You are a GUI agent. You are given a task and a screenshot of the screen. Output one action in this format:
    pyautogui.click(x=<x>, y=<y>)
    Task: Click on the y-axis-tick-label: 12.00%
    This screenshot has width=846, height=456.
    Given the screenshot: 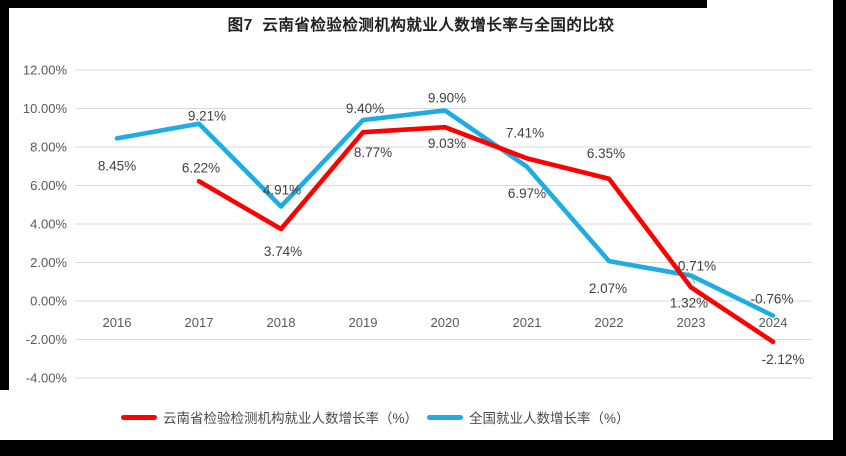 What is the action you would take?
    pyautogui.click(x=45, y=70)
    